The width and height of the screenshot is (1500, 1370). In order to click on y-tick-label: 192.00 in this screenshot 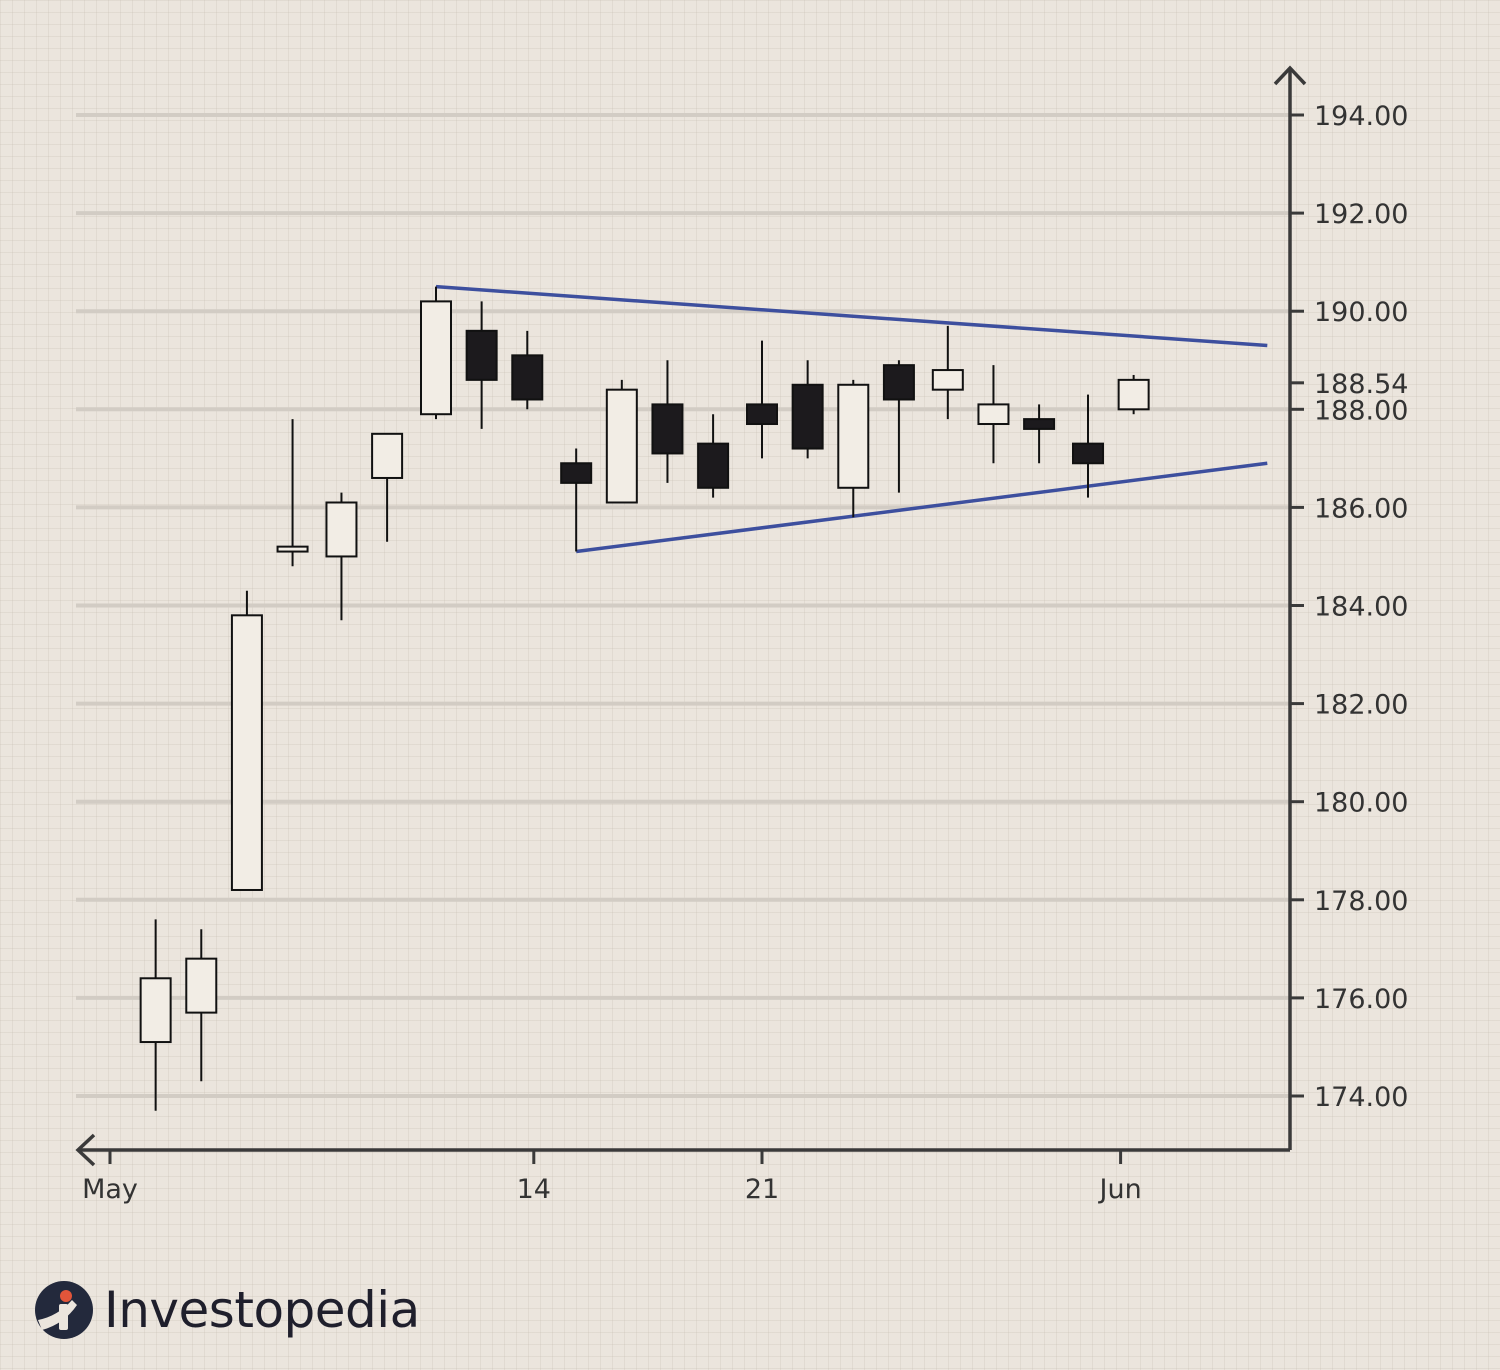, I will do `click(1361, 214)`.